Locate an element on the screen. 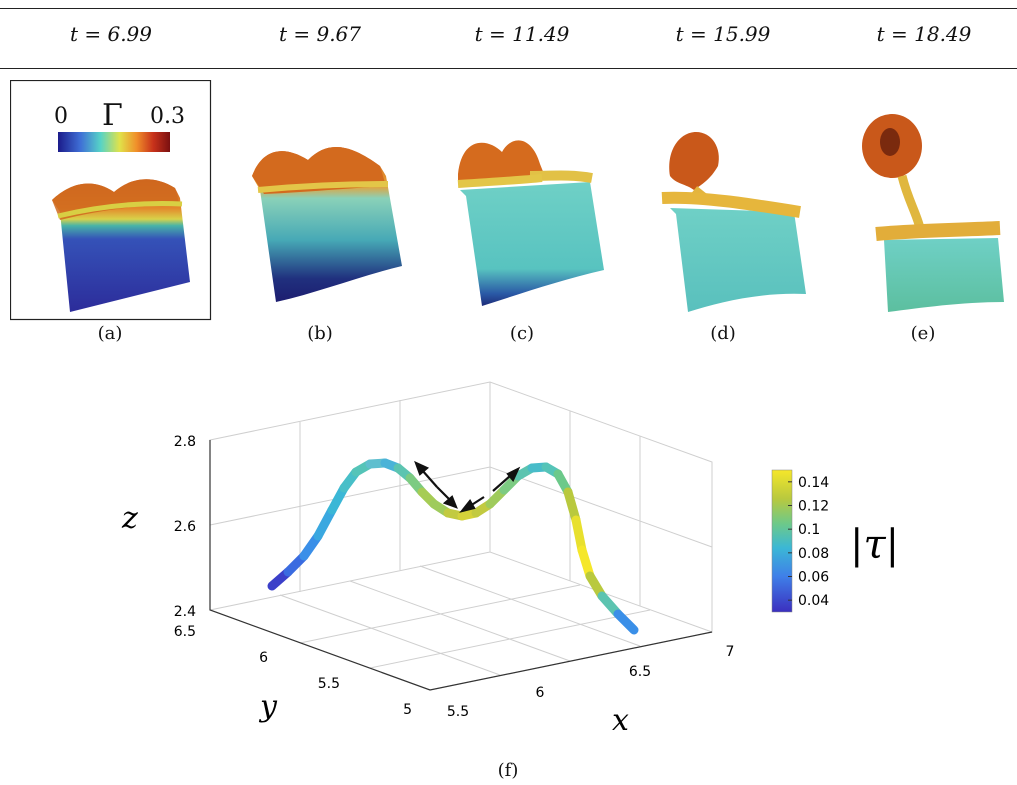 This screenshot has width=1017, height=785. tau-colorbar is located at coordinates (782, 541).